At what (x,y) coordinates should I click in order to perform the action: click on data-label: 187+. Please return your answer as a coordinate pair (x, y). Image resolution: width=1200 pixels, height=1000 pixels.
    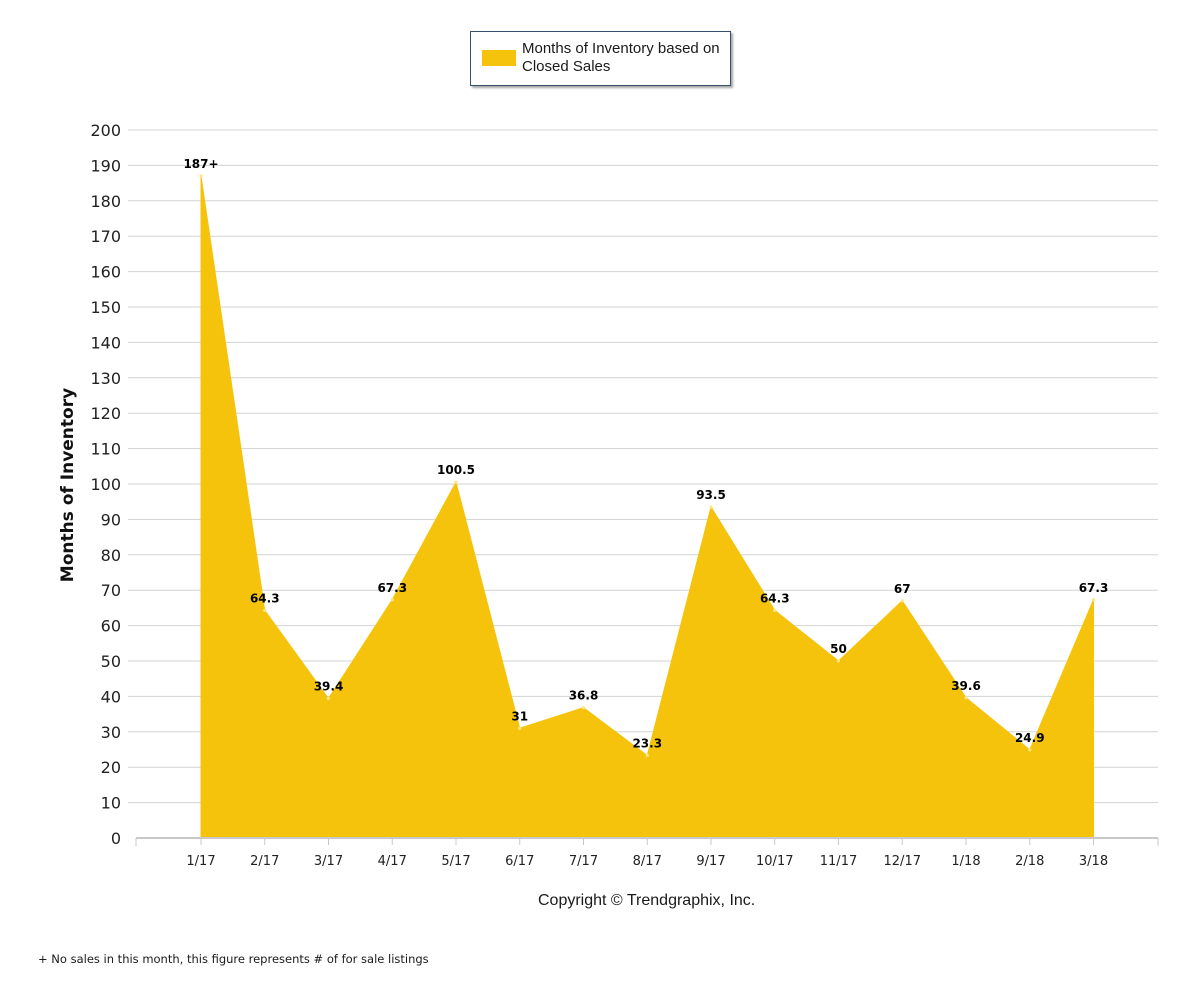
    Looking at the image, I should click on (200, 164).